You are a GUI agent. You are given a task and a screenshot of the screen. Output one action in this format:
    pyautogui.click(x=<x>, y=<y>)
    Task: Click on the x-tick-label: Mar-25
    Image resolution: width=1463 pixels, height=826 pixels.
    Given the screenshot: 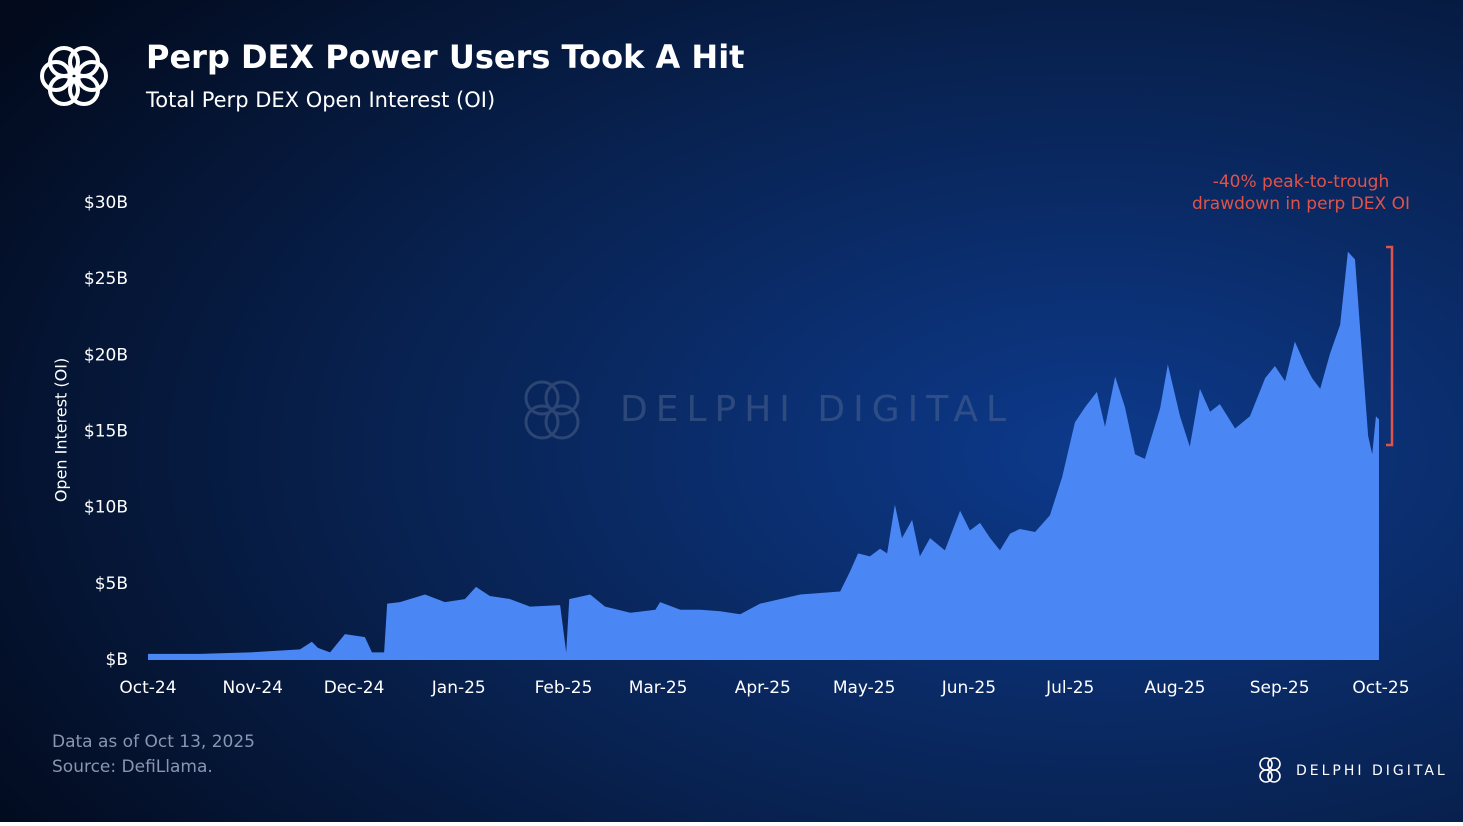 What is the action you would take?
    pyautogui.click(x=658, y=688)
    